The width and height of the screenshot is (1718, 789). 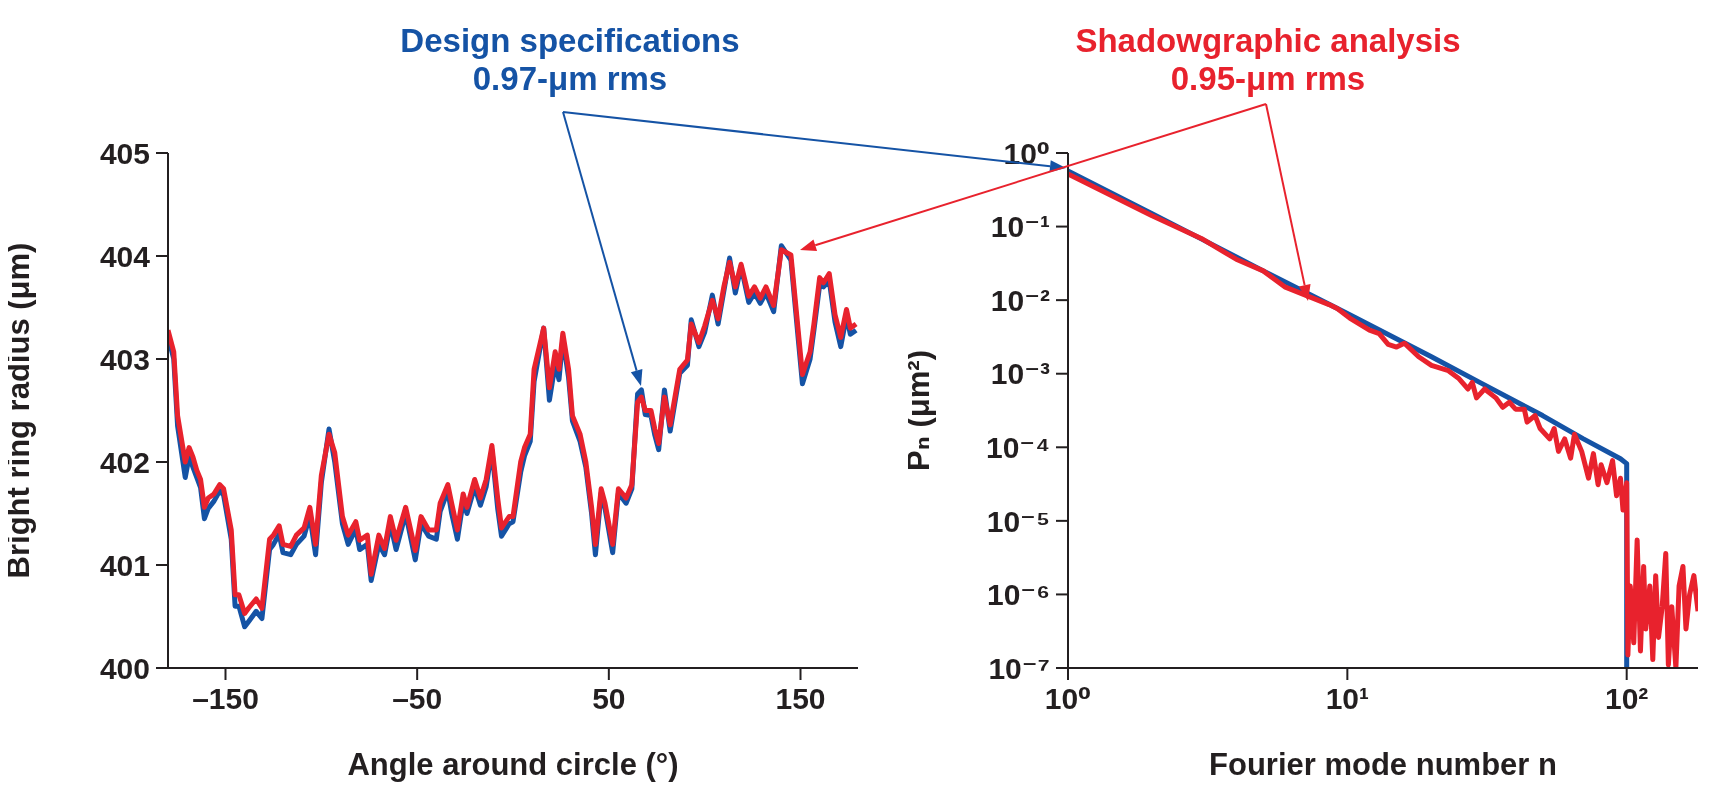 I want to click on x-tick-label: –150, so click(x=225, y=699).